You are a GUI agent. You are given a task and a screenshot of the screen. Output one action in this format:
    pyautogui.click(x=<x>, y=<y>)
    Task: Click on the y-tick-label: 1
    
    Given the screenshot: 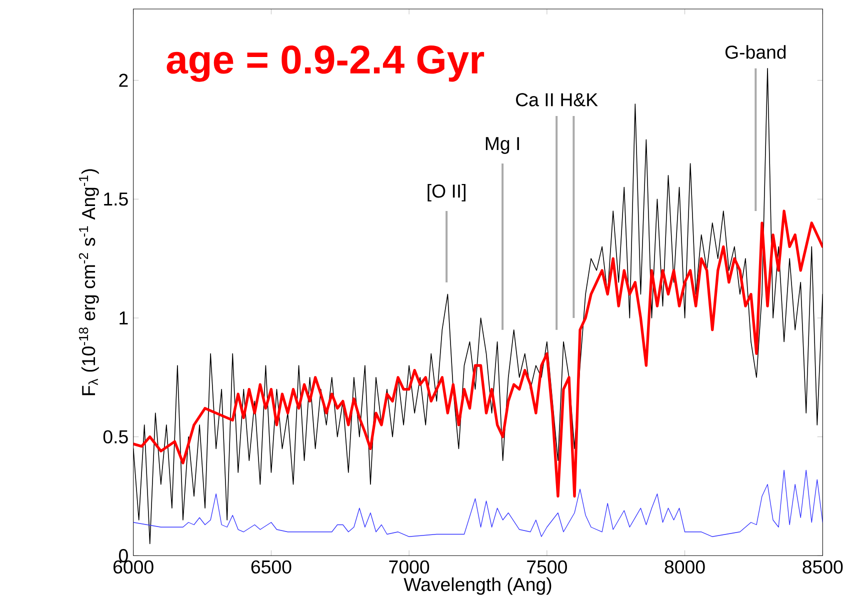 What is the action you would take?
    pyautogui.click(x=124, y=318)
    